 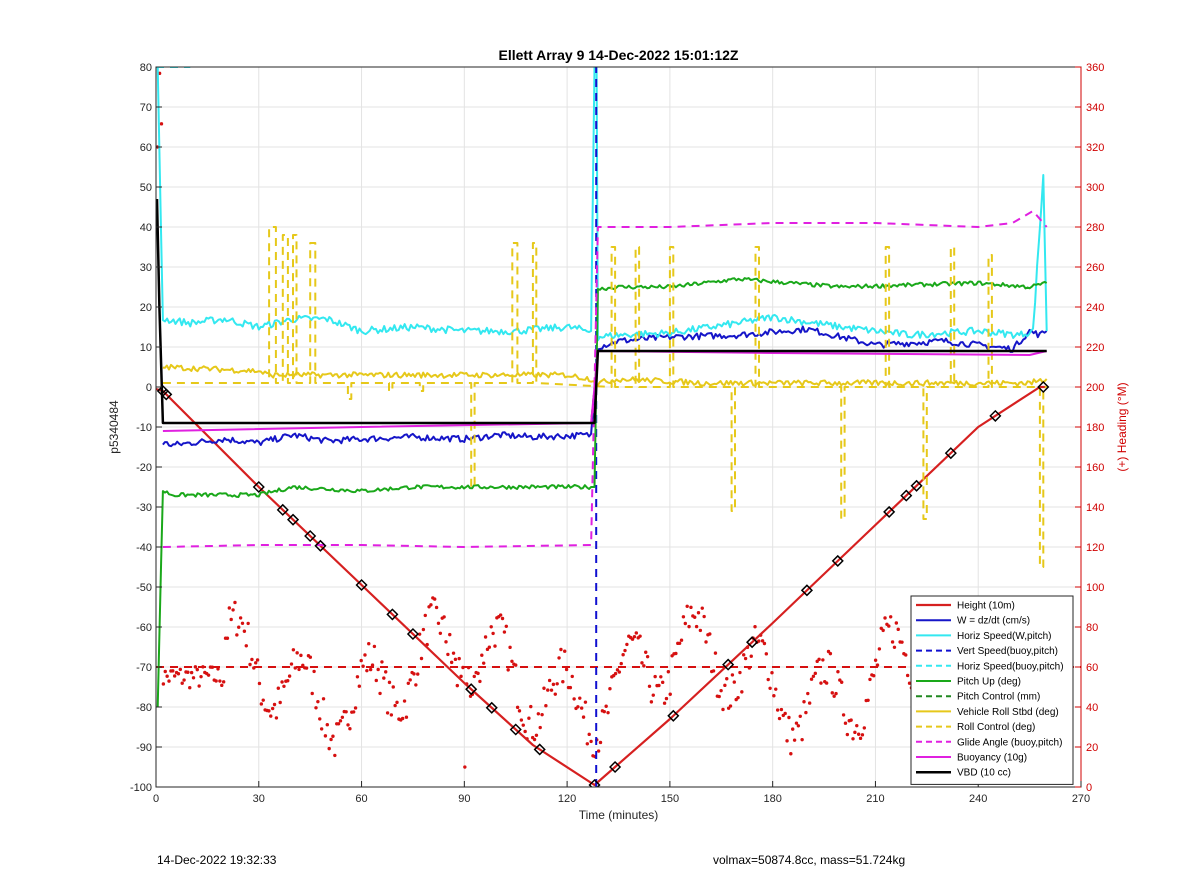 What do you see at coordinates (1122, 426) in the screenshot?
I see `y2-axis-label: (+) Heading (°M)` at bounding box center [1122, 426].